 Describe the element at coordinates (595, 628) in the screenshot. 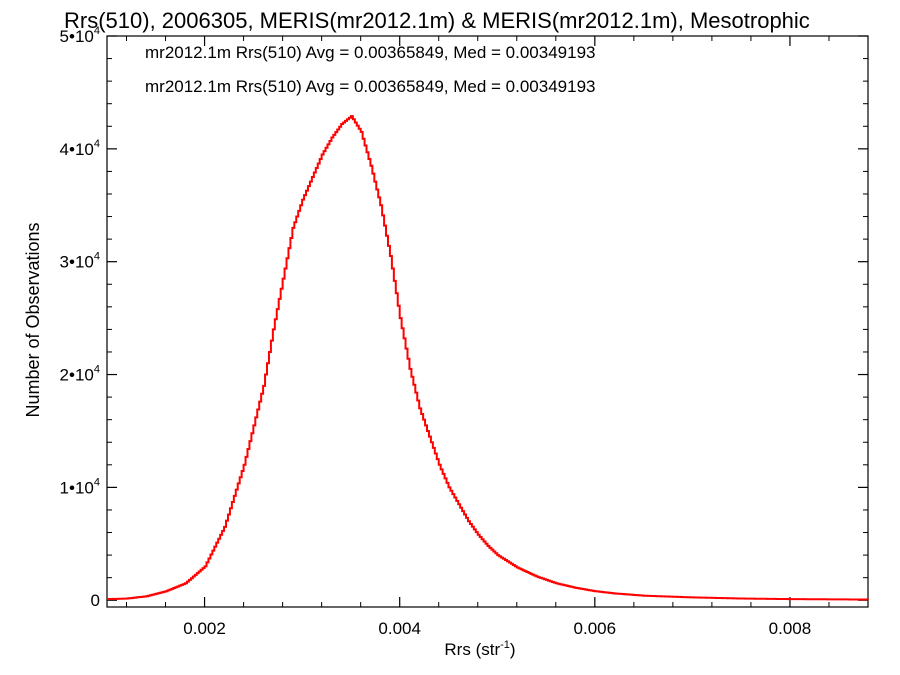

I see `x-tick-label: 0.006` at that location.